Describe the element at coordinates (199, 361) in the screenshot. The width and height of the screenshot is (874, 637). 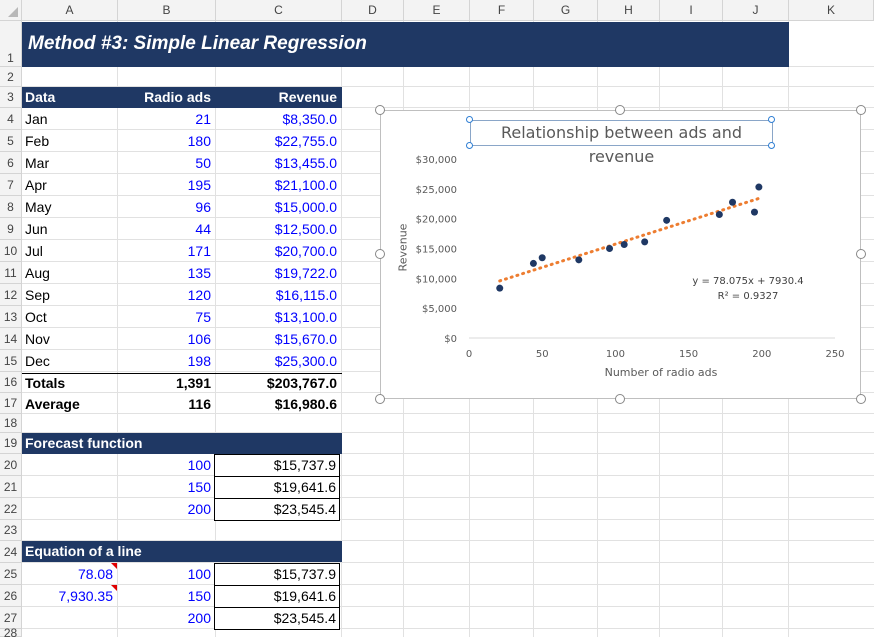
I see `radio-ads-cell: 198` at that location.